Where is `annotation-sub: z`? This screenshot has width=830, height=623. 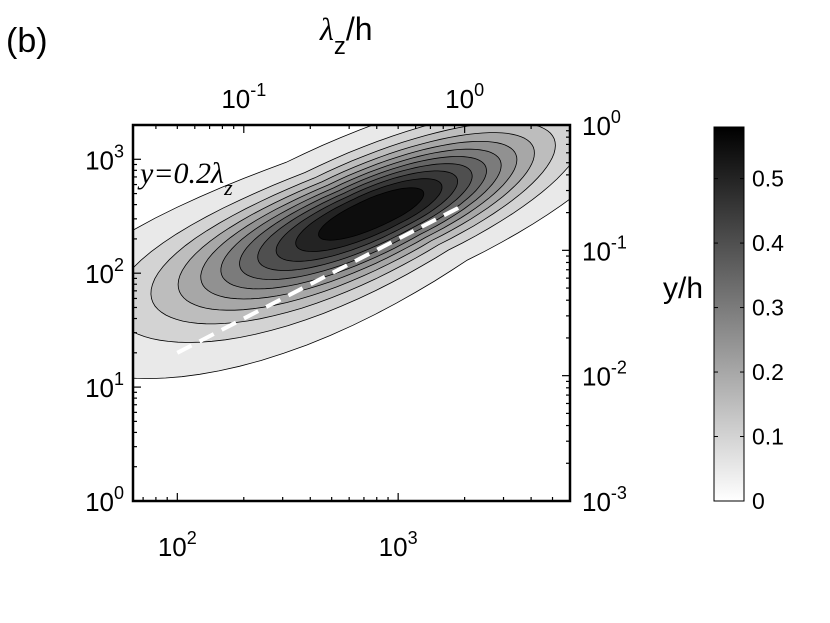 annotation-sub: z is located at coordinates (228, 187).